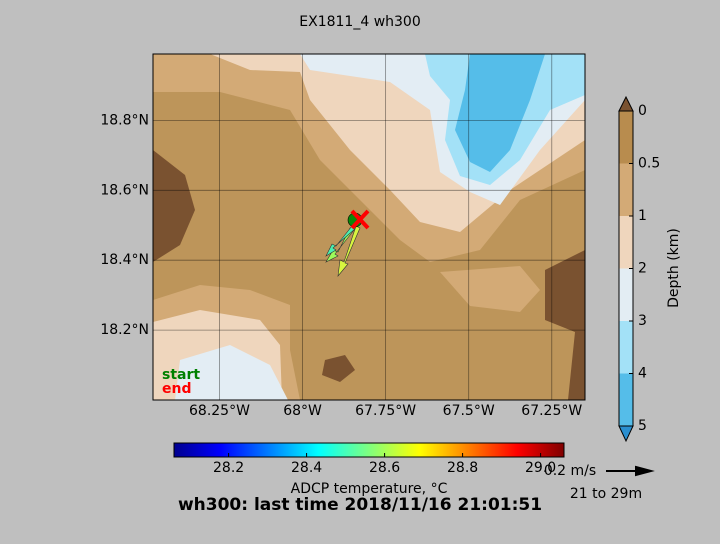 The image size is (720, 544). What do you see at coordinates (181, 375) in the screenshot?
I see `legend-start: start` at bounding box center [181, 375].